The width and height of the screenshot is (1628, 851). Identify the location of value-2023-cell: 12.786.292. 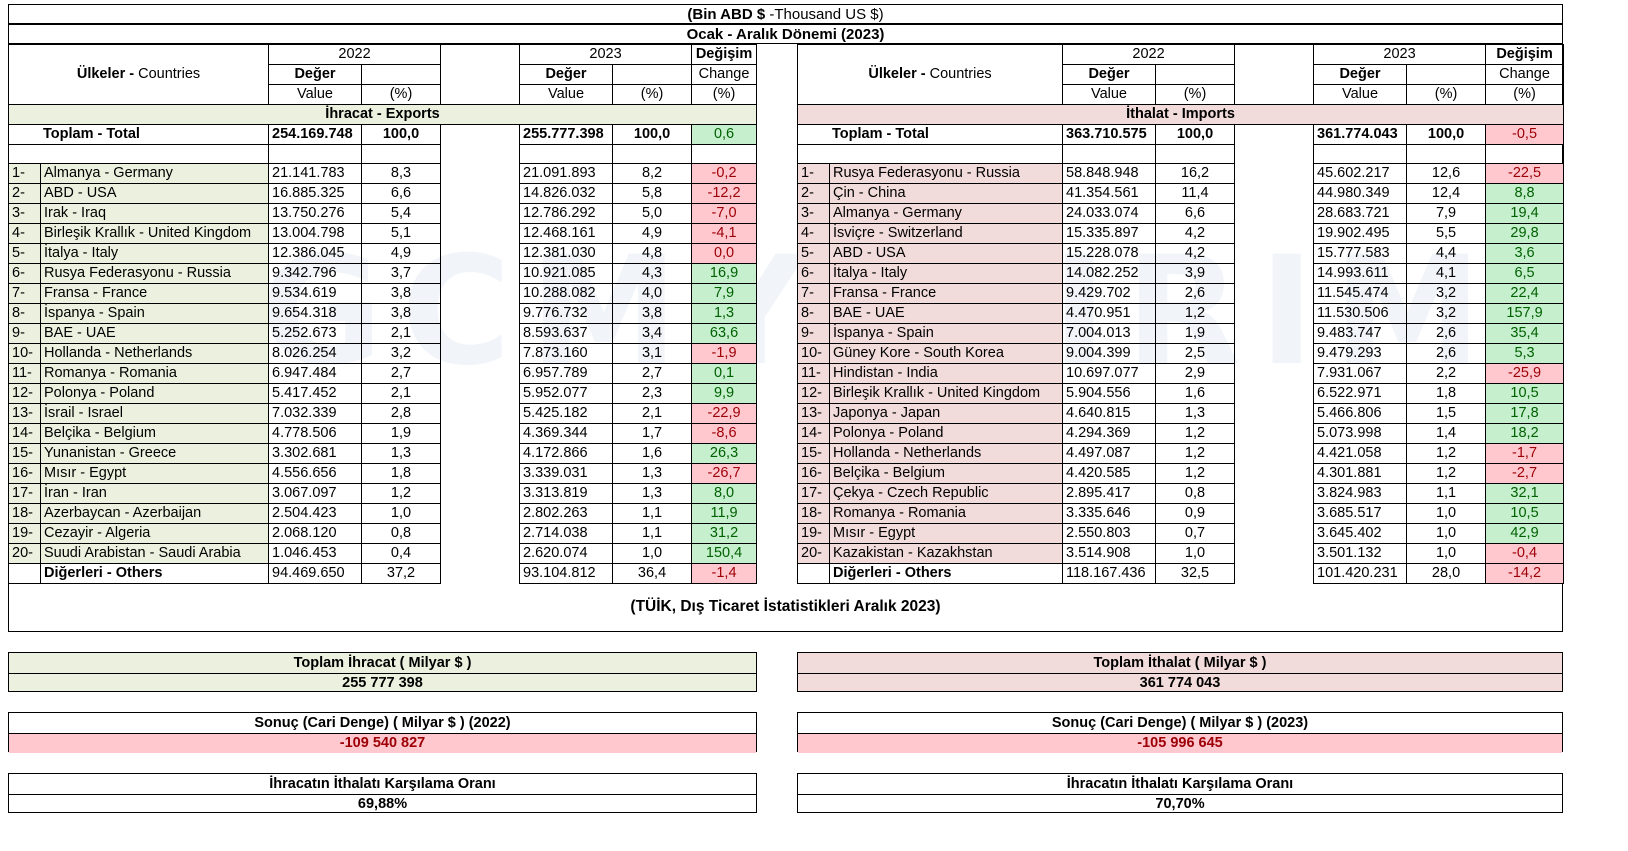
(566, 213).